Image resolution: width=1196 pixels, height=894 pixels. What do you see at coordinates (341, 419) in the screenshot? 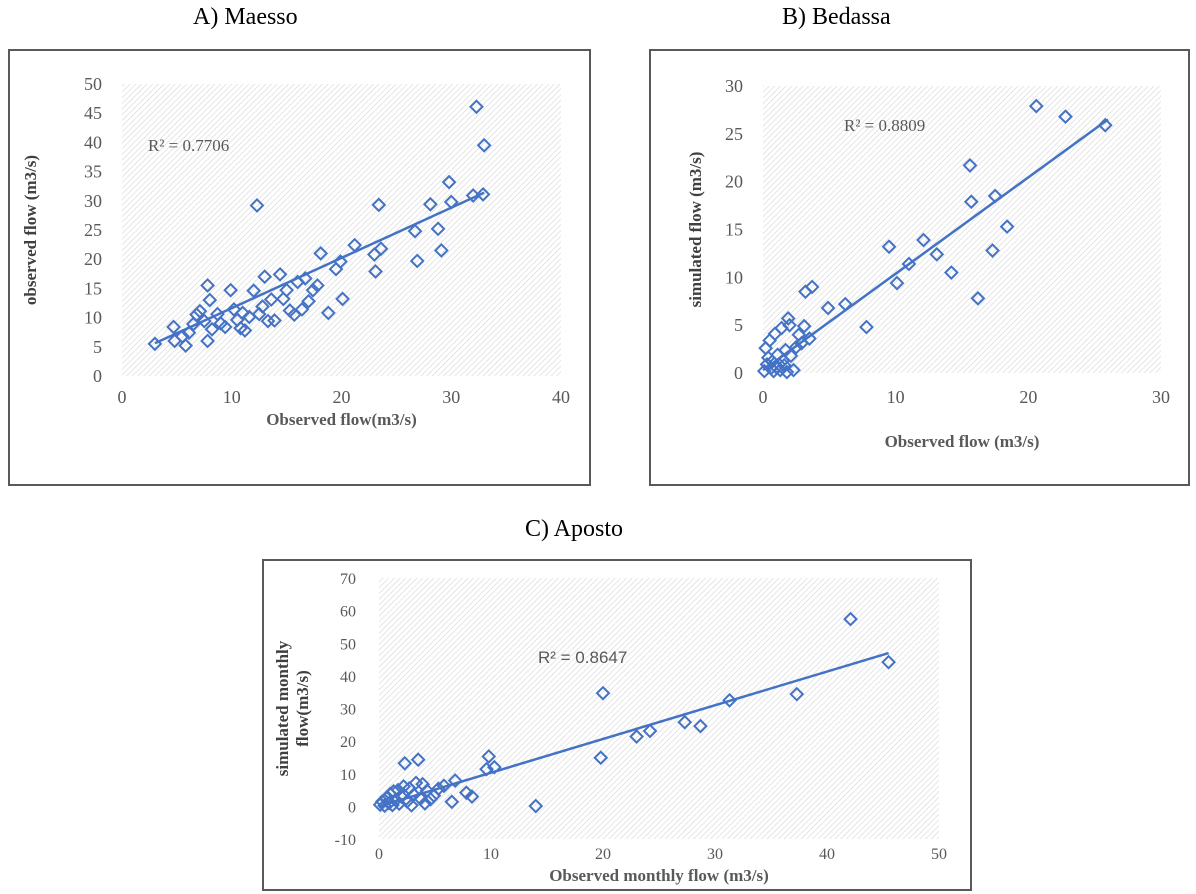
I see `x-axis-label: Observed flow(m3/s)` at bounding box center [341, 419].